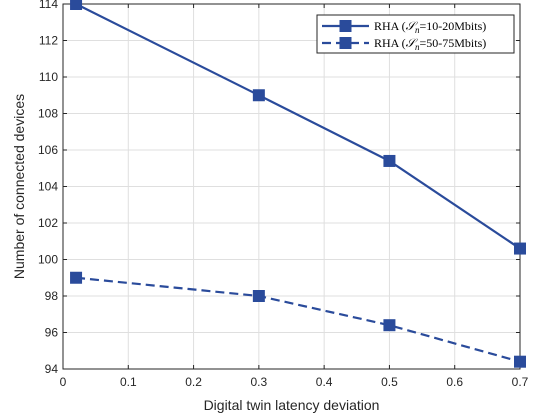 This screenshot has height=419, width=536. Describe the element at coordinates (52, 333) in the screenshot. I see `y-tick-label: 96` at that location.